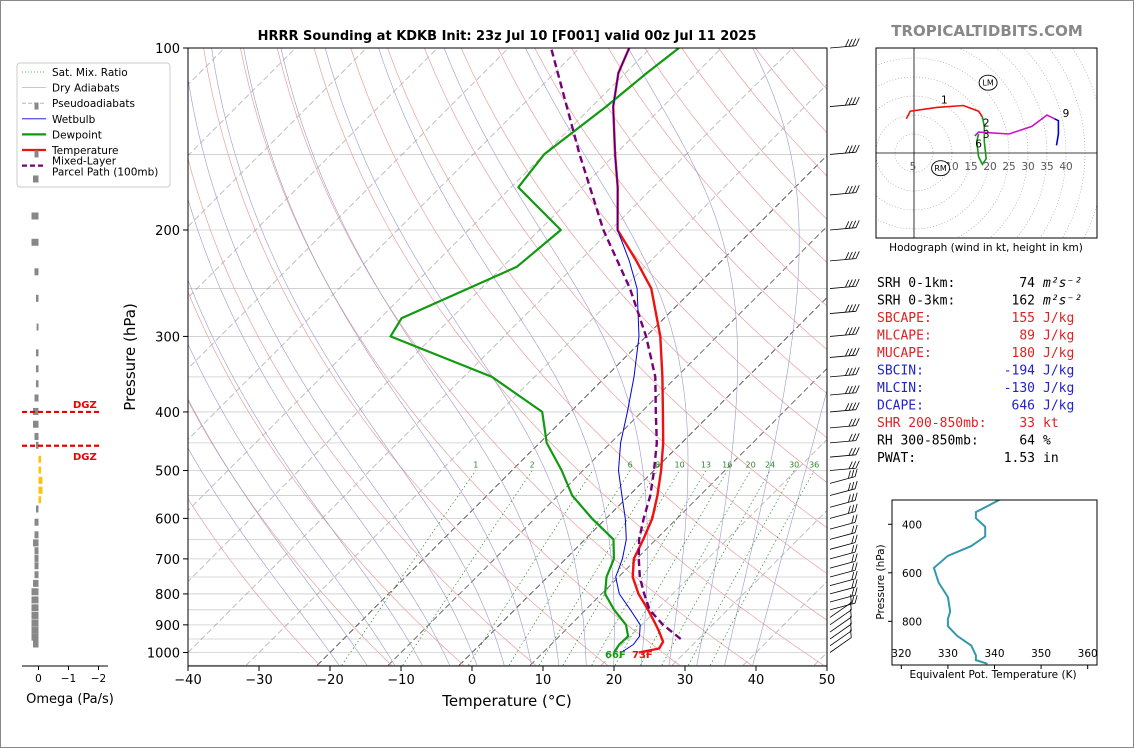 Image resolution: width=1134 pixels, height=748 pixels. What do you see at coordinates (916, 301) in the screenshot?
I see `index-label: SRH 0-3km:` at bounding box center [916, 301].